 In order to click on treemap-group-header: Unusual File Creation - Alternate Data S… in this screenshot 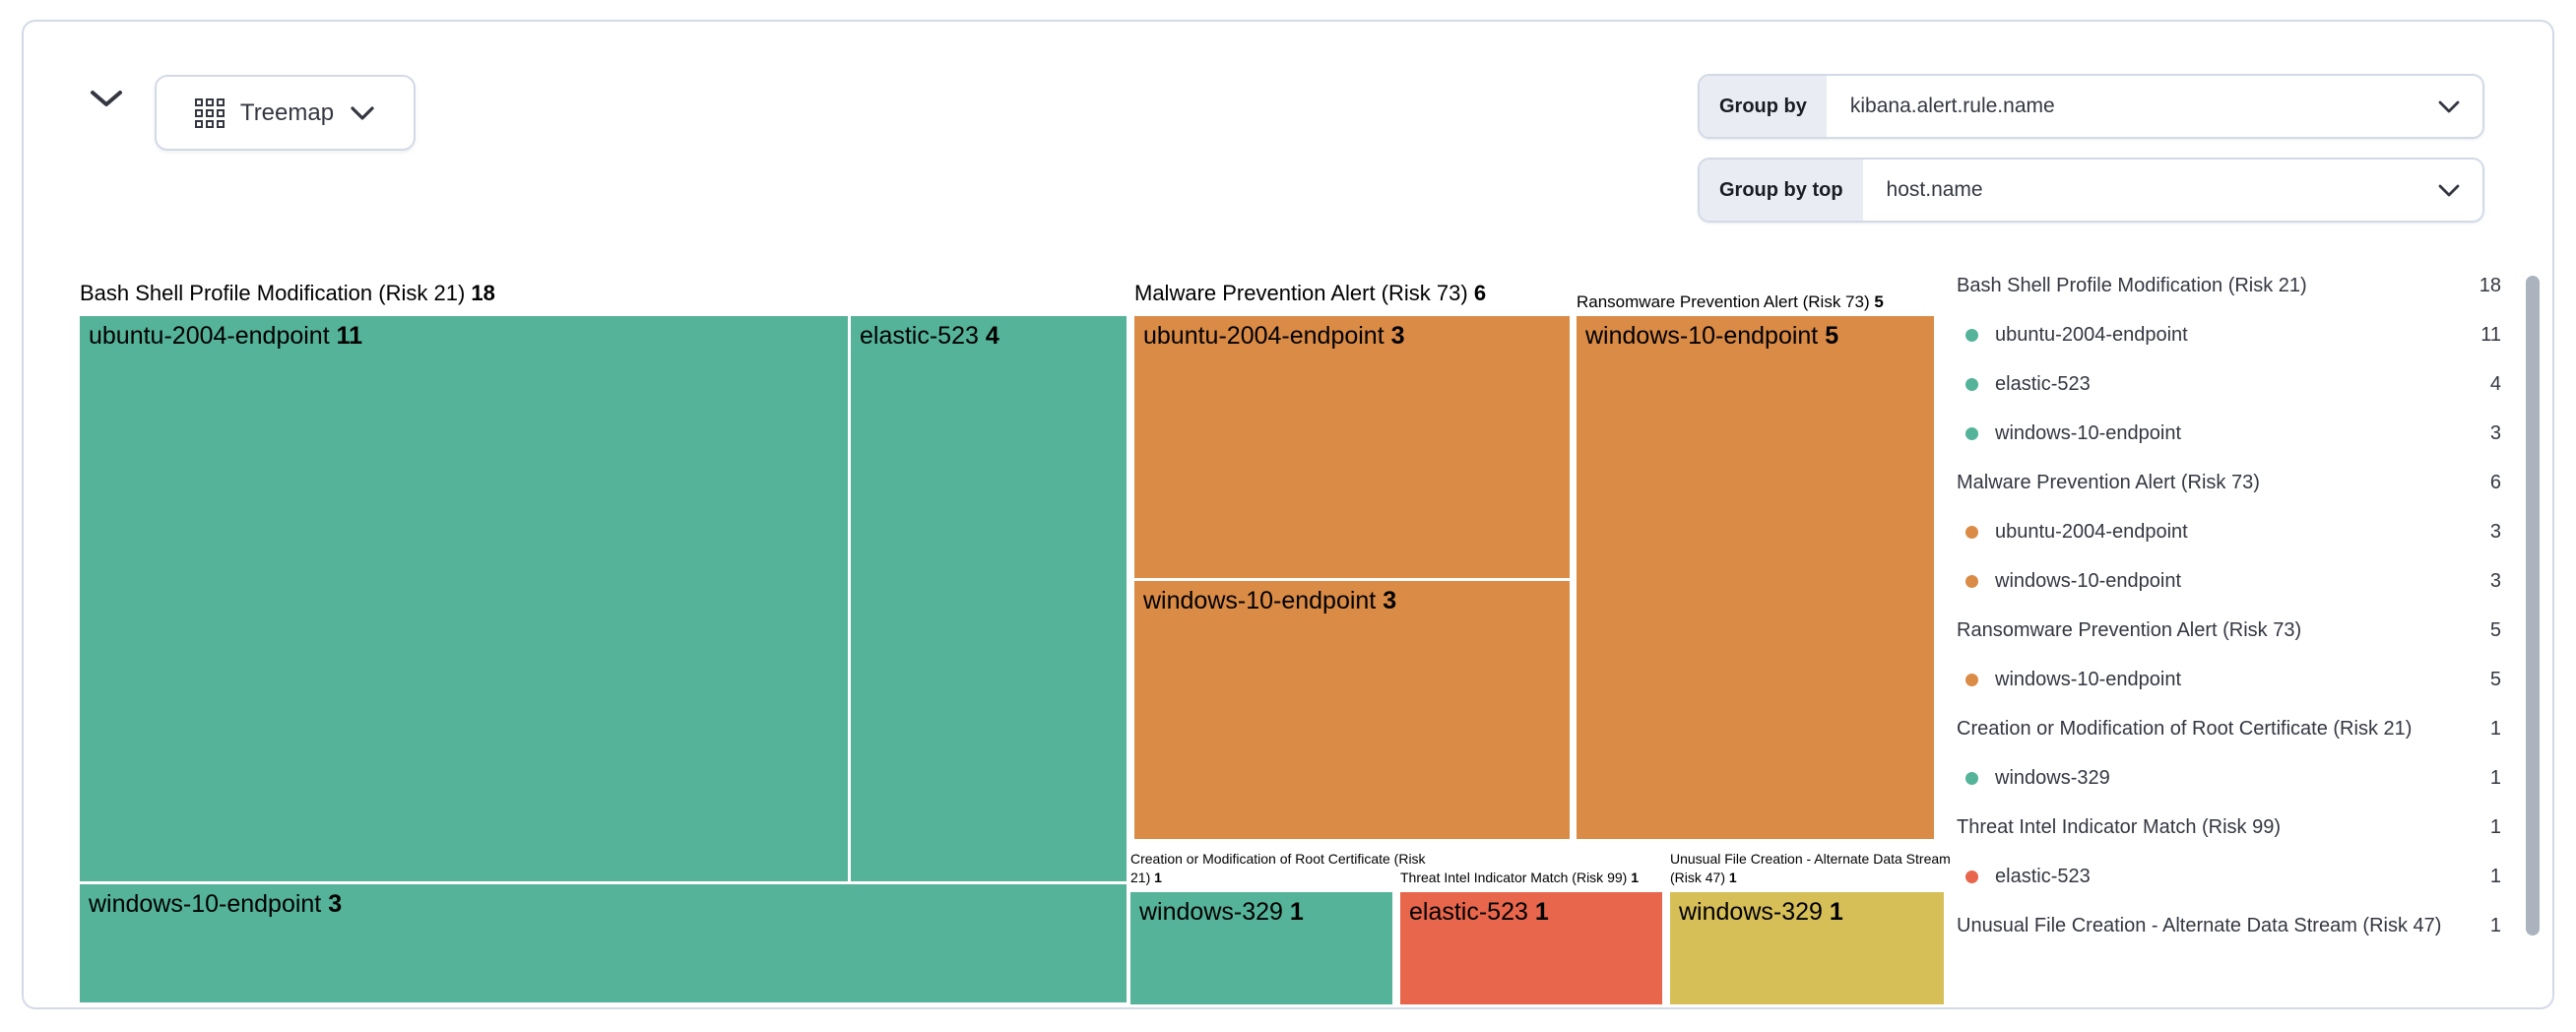, I will do `click(1810, 868)`.